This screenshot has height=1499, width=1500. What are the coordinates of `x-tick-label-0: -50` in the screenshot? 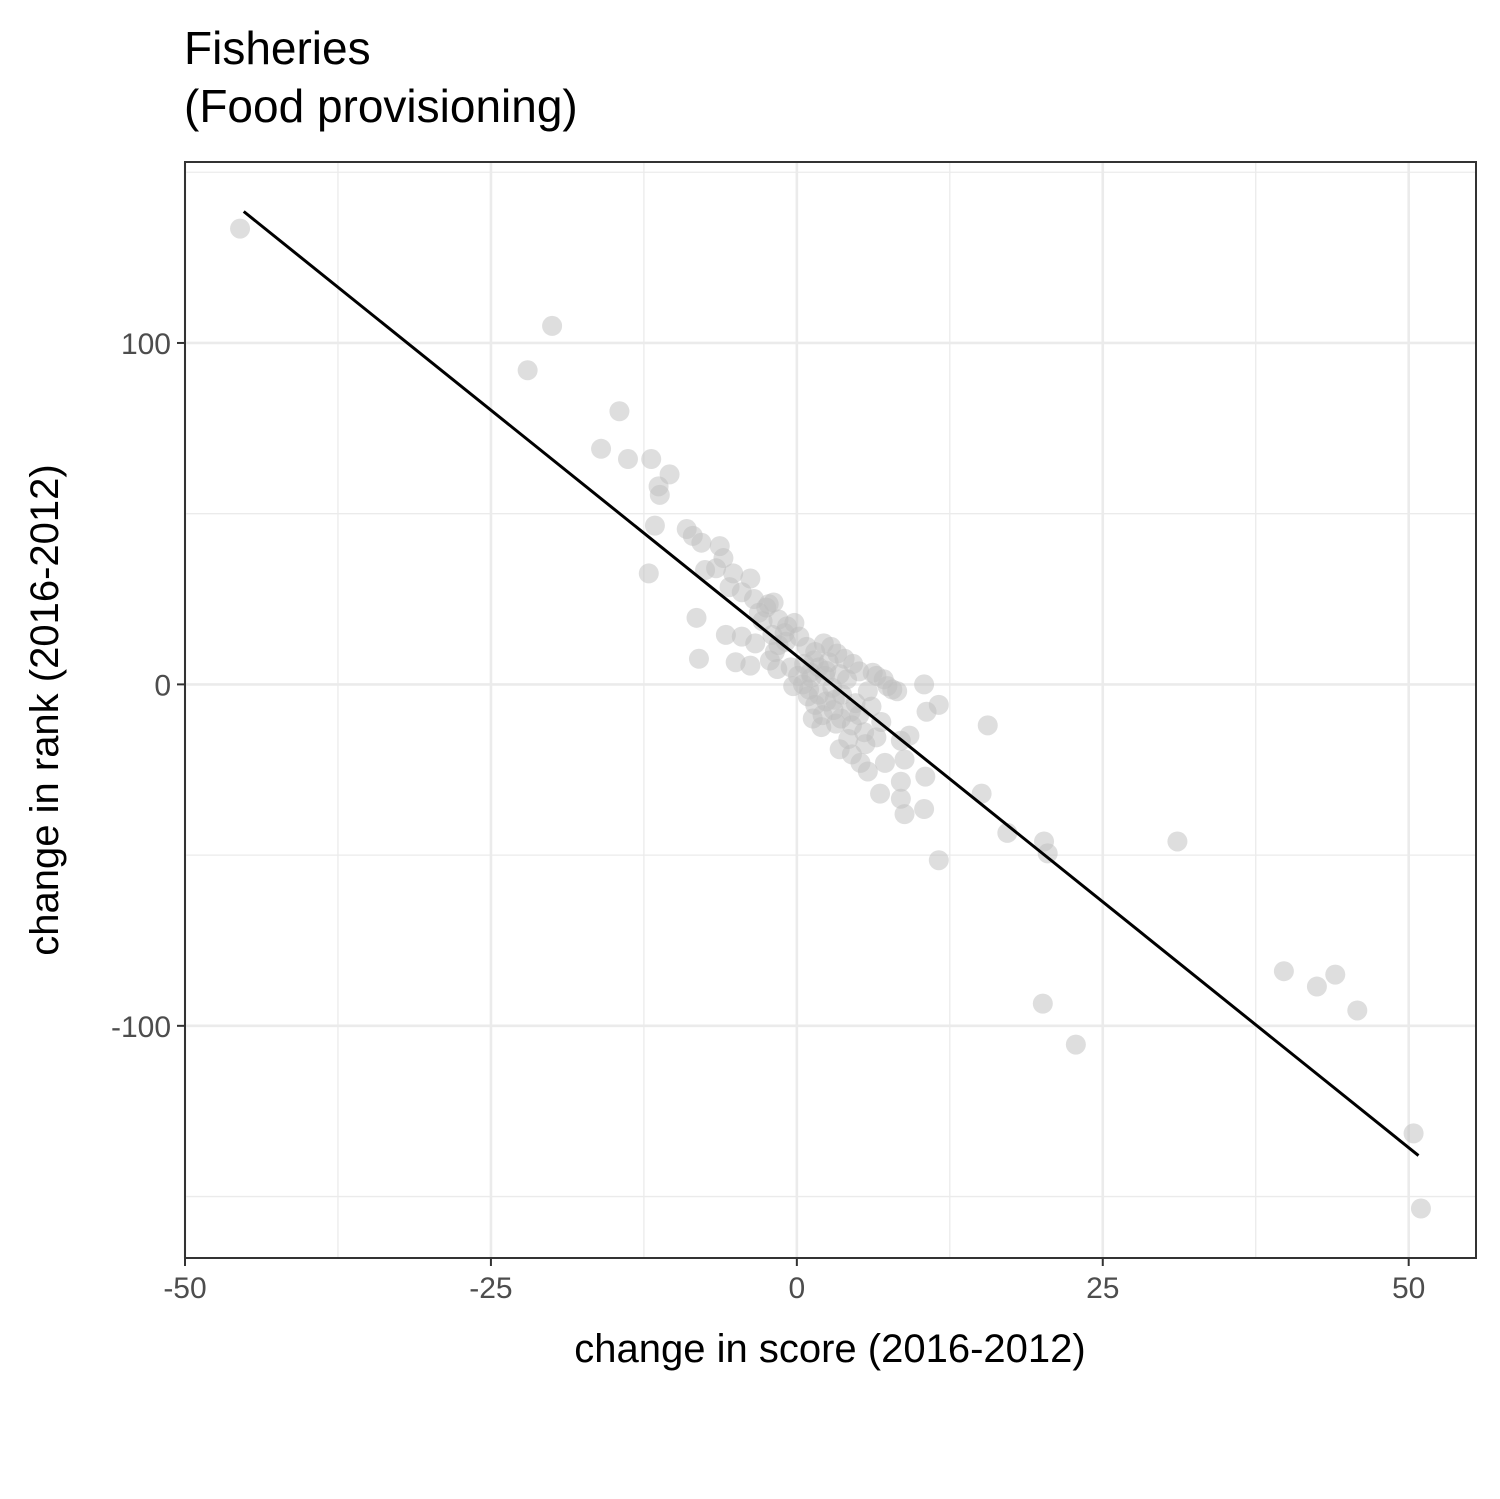 It's located at (184, 1288).